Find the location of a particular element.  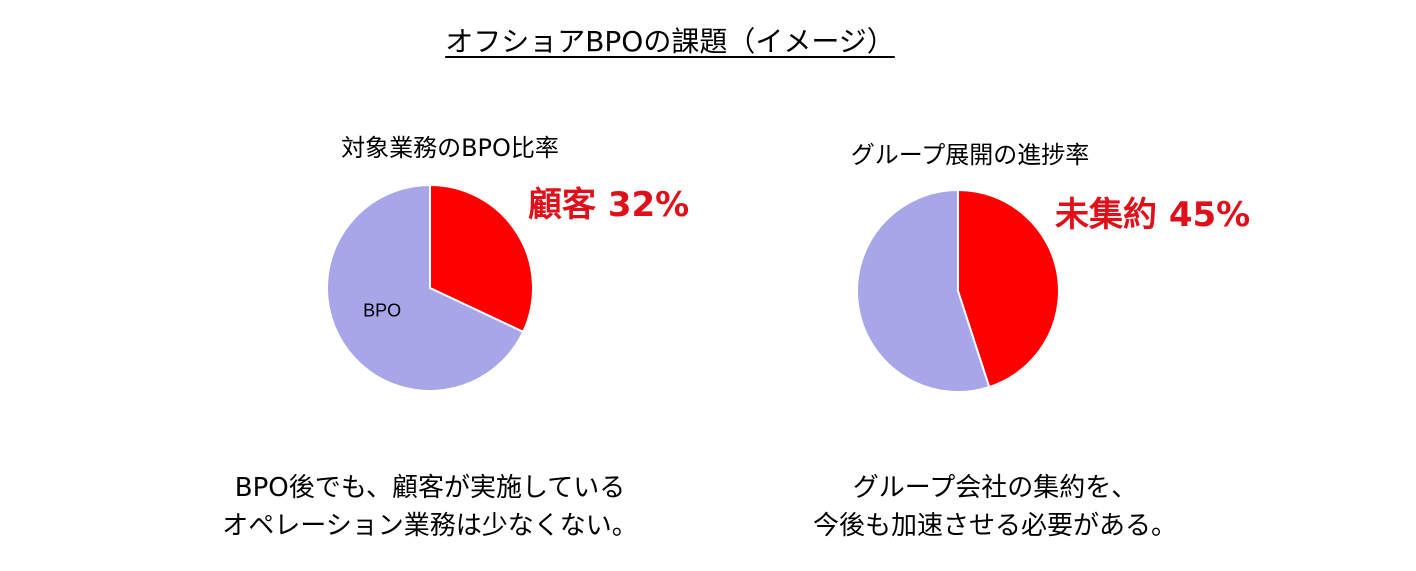

chart-2-caption-line-1: グループ会社の集約を、 is located at coordinates (995, 488).